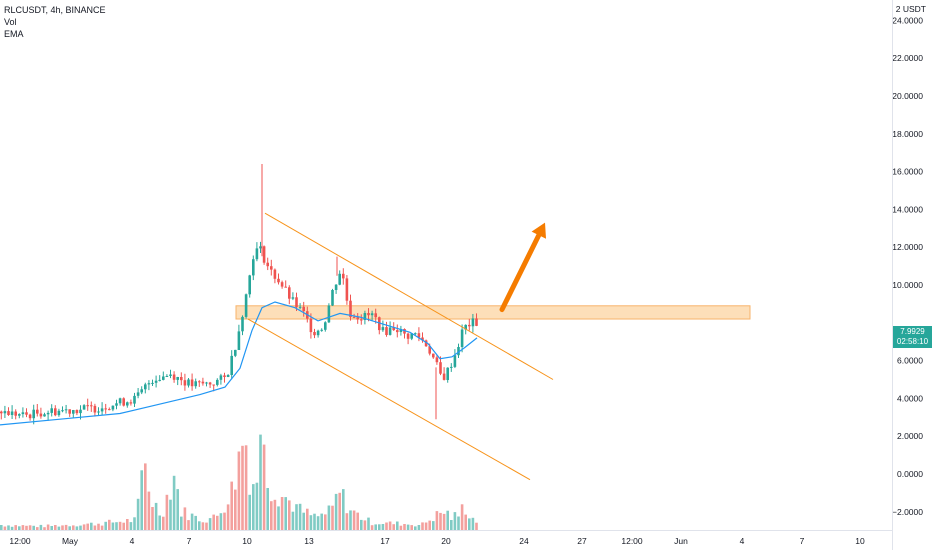 This screenshot has height=555, width=932. I want to click on ema-layer, so click(239, 363).